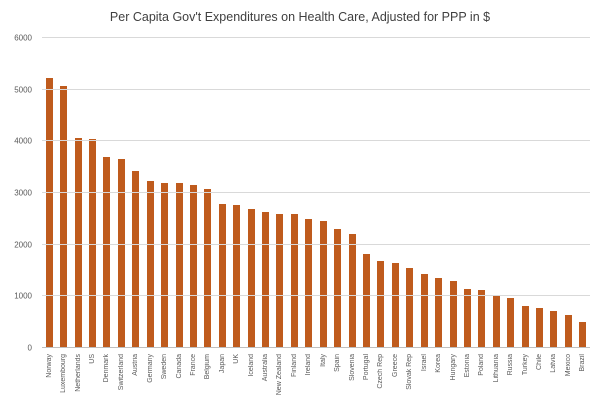 This screenshot has width=600, height=416. Describe the element at coordinates (49, 366) in the screenshot. I see `x-tick-label: Norway` at that location.